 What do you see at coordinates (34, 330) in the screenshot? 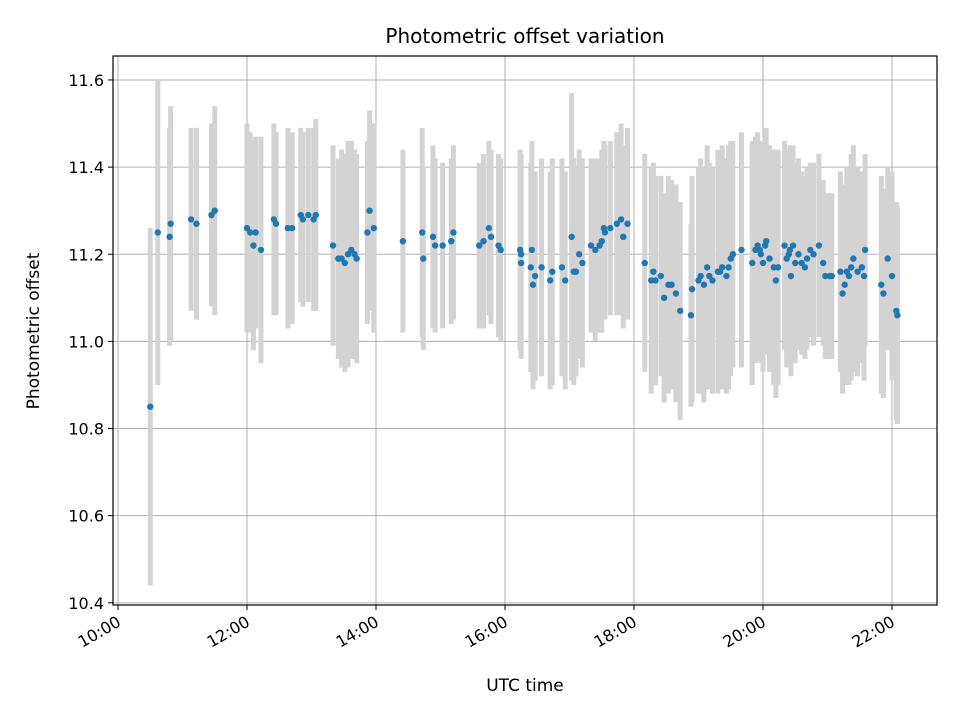
I see `y-axis-label: Photometric offset` at bounding box center [34, 330].